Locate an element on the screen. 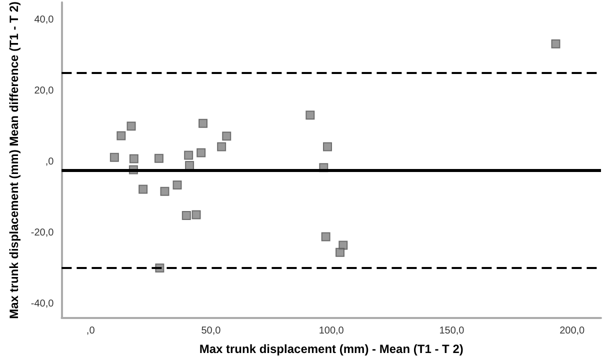 The width and height of the screenshot is (603, 360). x-axis-title: Max trunk displacement (mm) - Mean (T1 - T 2) is located at coordinates (331, 349).